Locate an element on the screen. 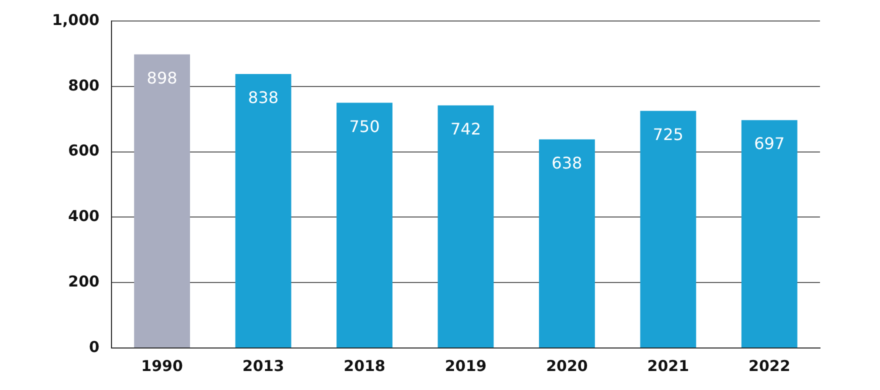 The image size is (880, 390). x-tick-label: 2018 is located at coordinates (365, 365).